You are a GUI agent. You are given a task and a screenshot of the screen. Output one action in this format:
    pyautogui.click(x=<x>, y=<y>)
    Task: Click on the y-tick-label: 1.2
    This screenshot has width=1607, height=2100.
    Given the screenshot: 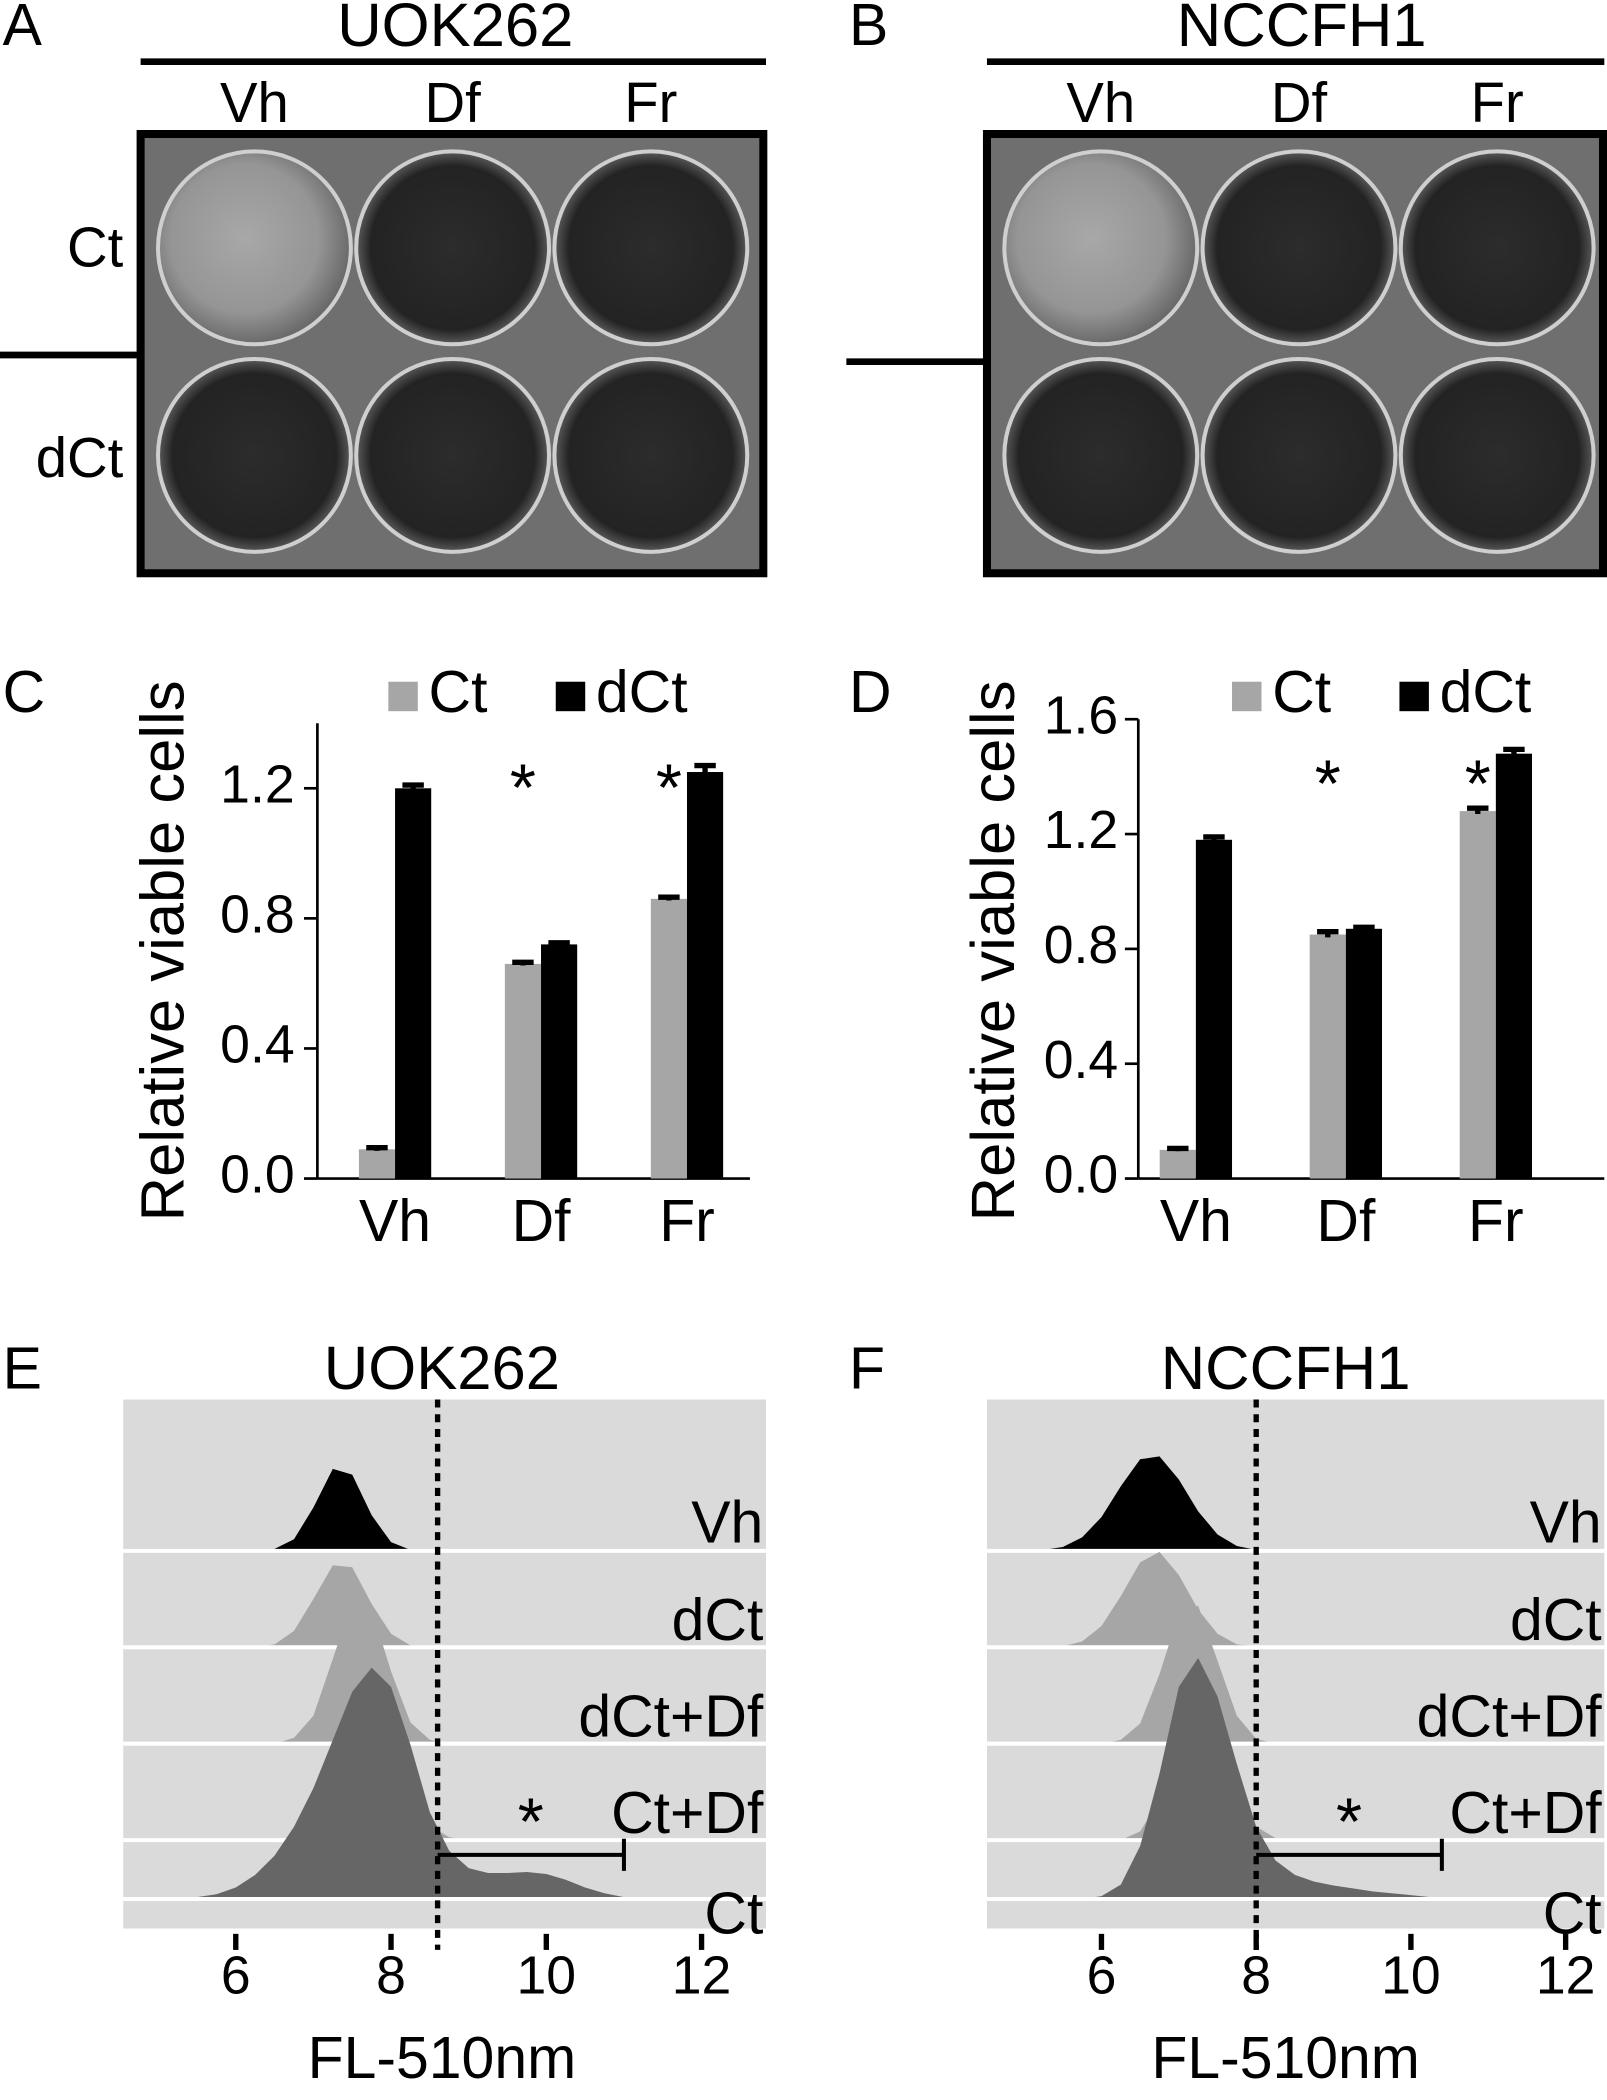 What is the action you would take?
    pyautogui.click(x=257, y=784)
    